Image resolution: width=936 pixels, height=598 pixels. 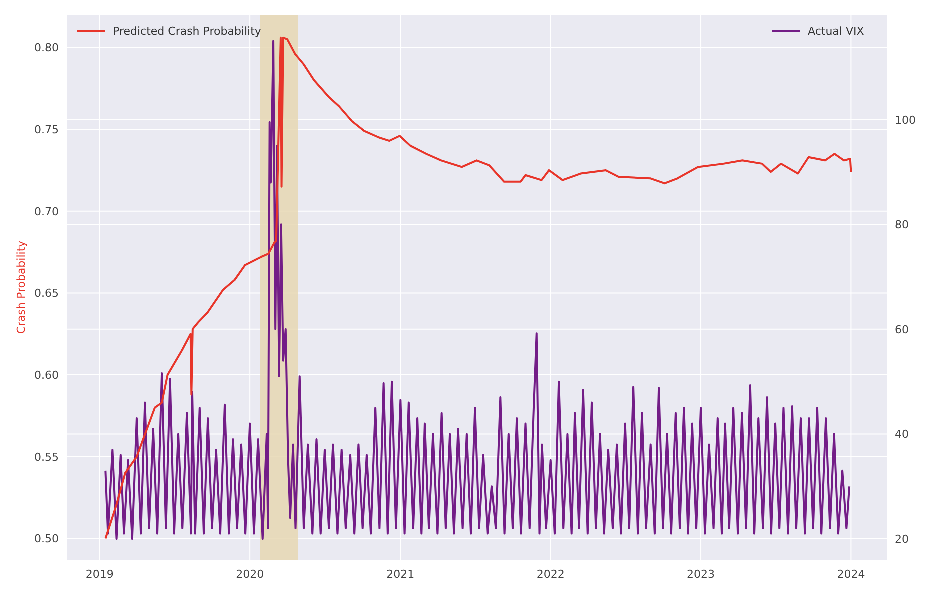 I want to click on y2-tick-label: 40, so click(x=902, y=435).